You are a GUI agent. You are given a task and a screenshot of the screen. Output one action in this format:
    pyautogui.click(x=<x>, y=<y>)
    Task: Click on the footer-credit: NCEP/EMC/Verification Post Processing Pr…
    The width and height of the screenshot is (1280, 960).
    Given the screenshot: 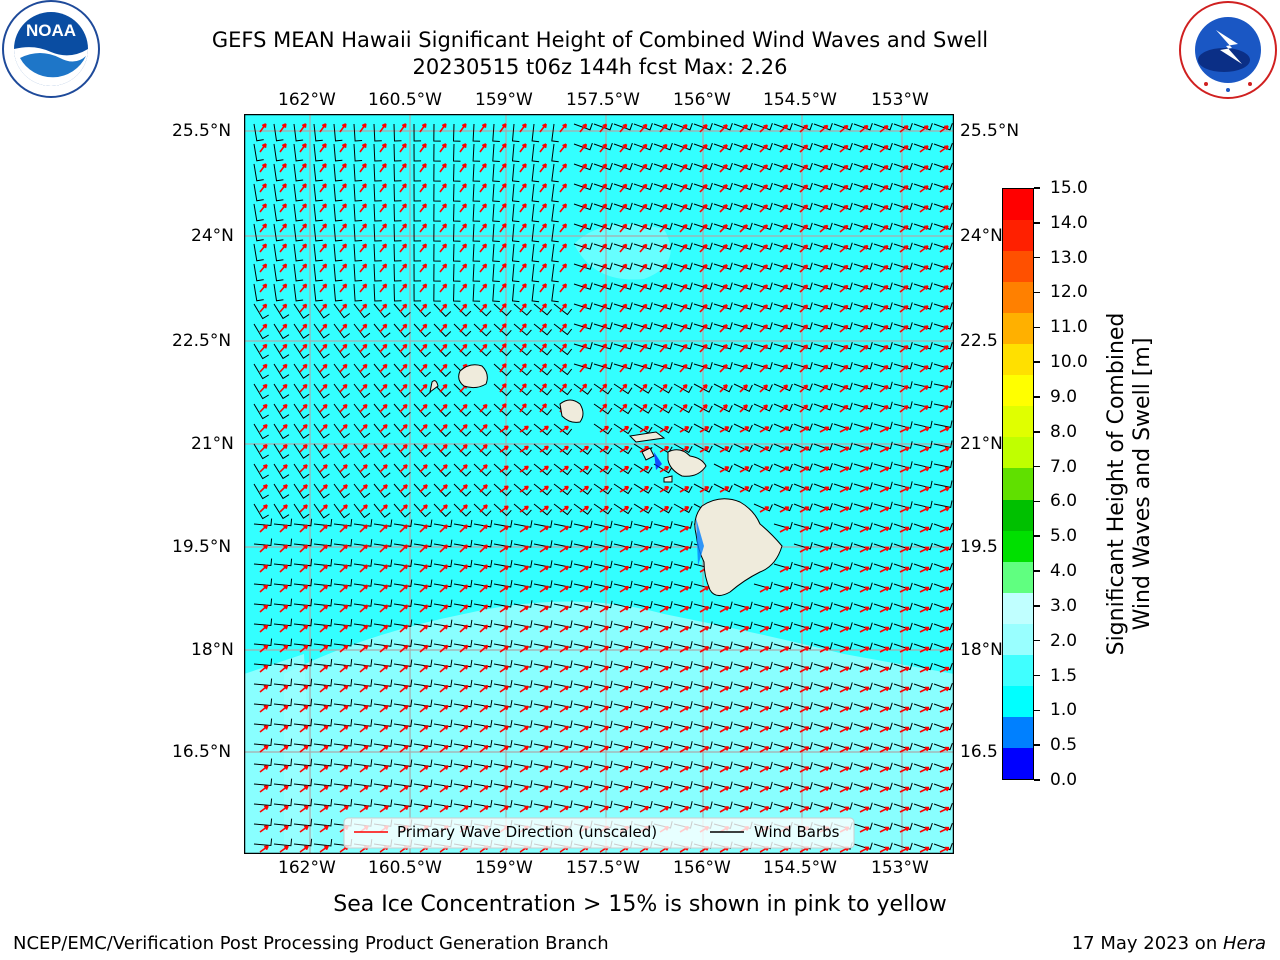 What is the action you would take?
    pyautogui.click(x=311, y=943)
    